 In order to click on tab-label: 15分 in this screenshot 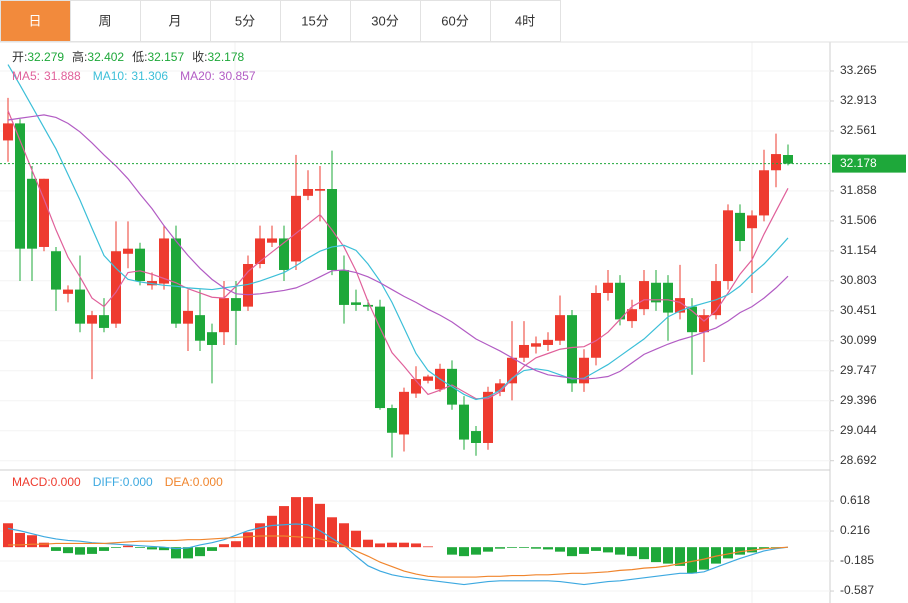, I will do `click(314, 20)`.